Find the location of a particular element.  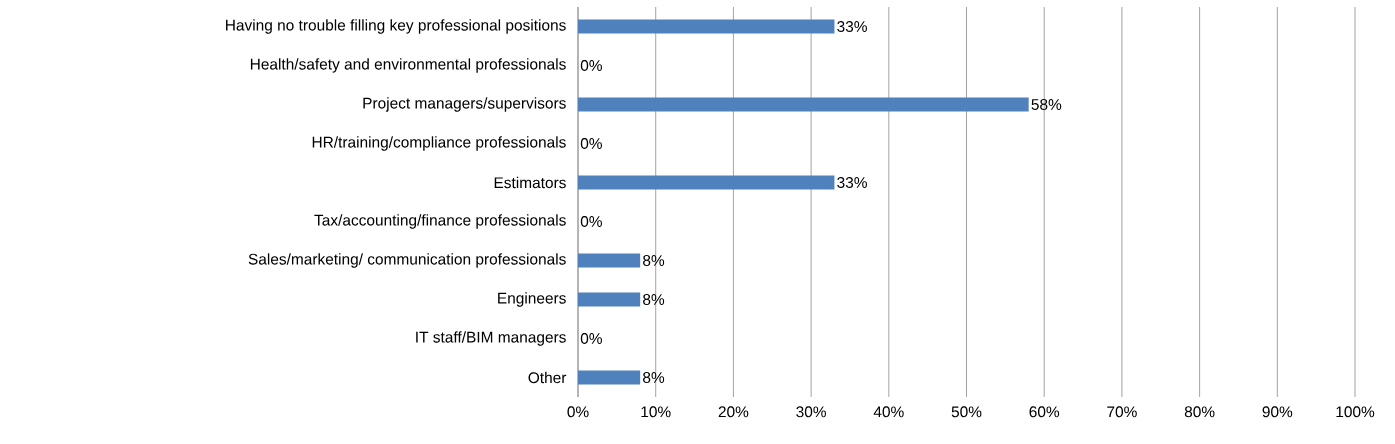

y-tick-label: Health/safety and environmental professionals is located at coordinates (408, 65).